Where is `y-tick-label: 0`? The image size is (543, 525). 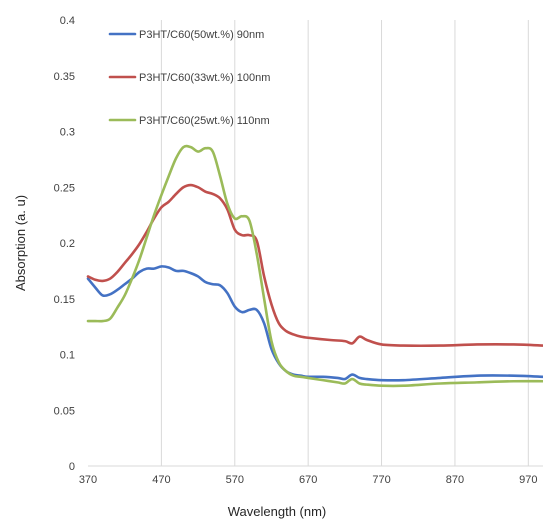 y-tick-label: 0 is located at coordinates (72, 467).